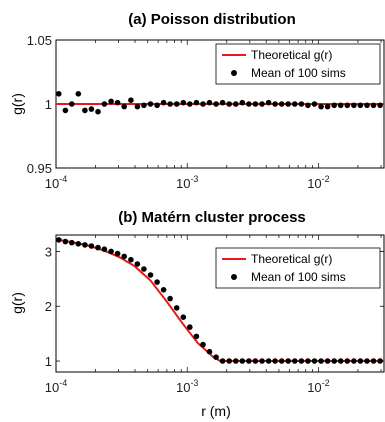 The width and height of the screenshot is (385, 422). I want to click on chart-title: (a) Poisson distribution, so click(212, 19).